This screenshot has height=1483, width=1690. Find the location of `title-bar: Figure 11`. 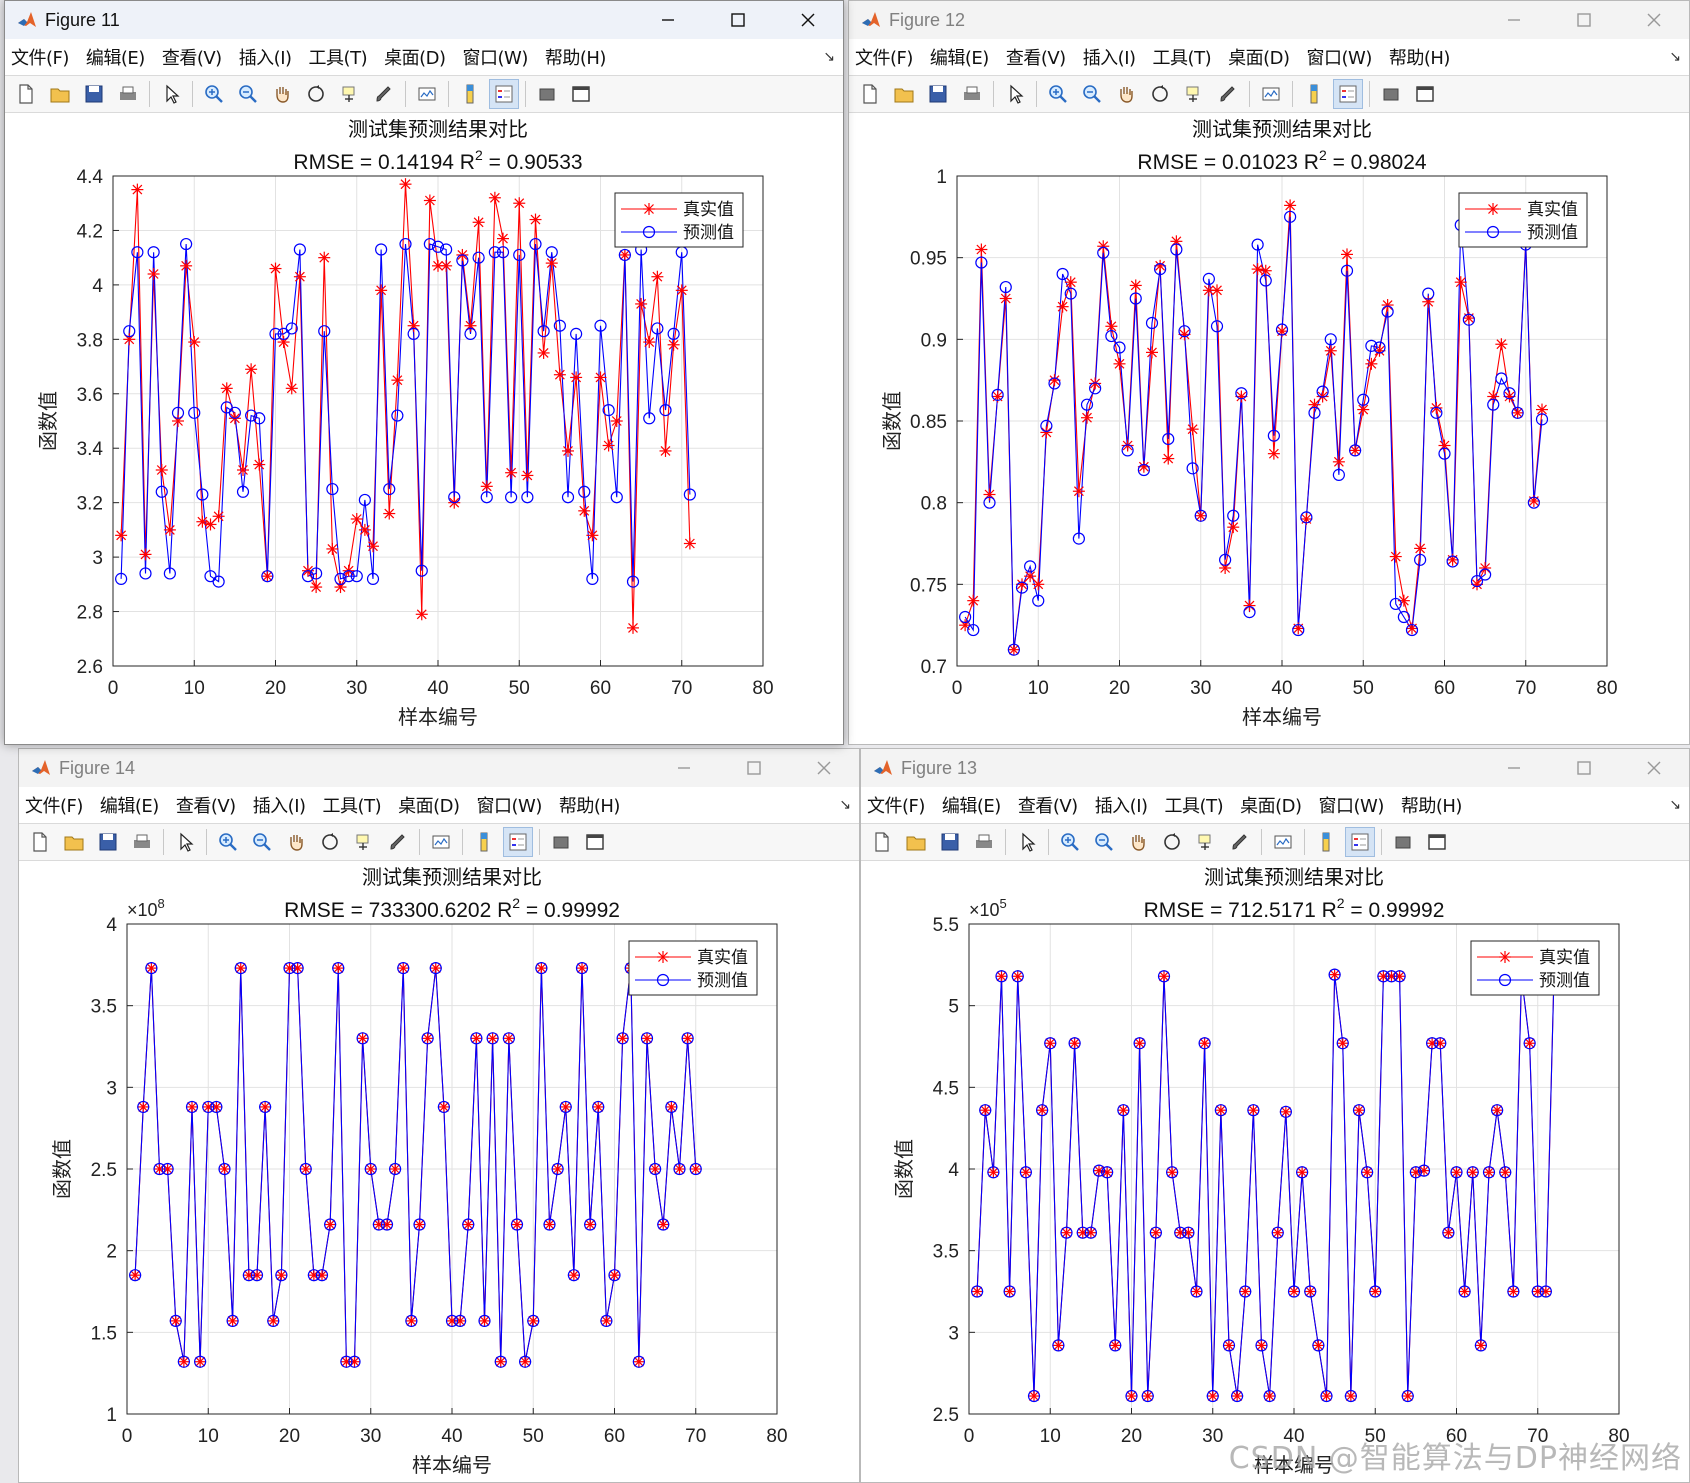

title-bar: Figure 11 is located at coordinates (424, 20).